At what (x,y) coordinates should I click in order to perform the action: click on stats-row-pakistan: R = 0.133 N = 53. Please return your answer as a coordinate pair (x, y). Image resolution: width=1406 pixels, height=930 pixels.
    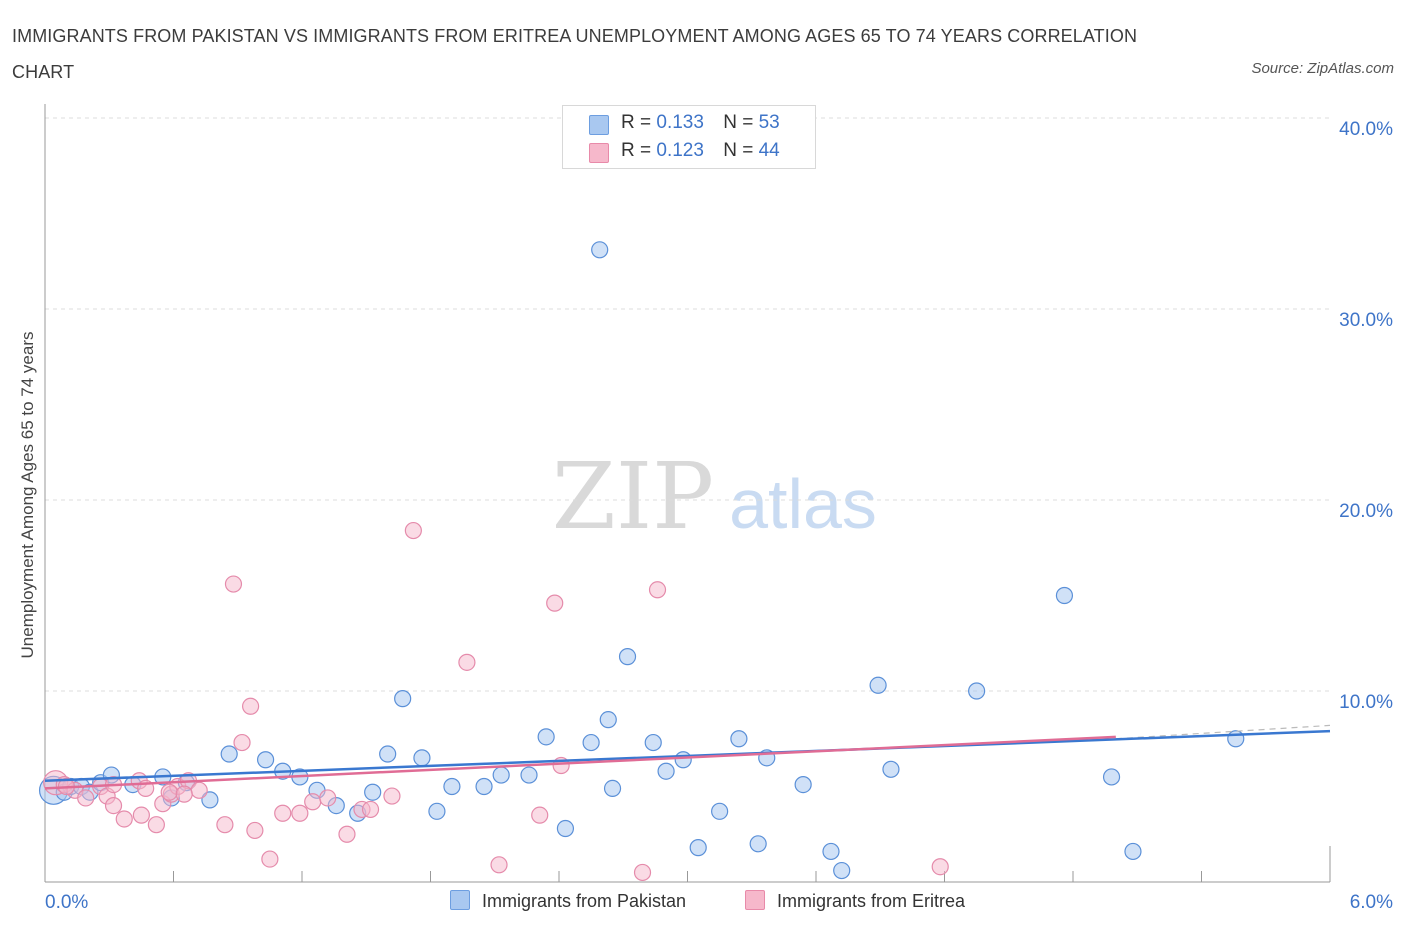
    Looking at the image, I should click on (684, 123).